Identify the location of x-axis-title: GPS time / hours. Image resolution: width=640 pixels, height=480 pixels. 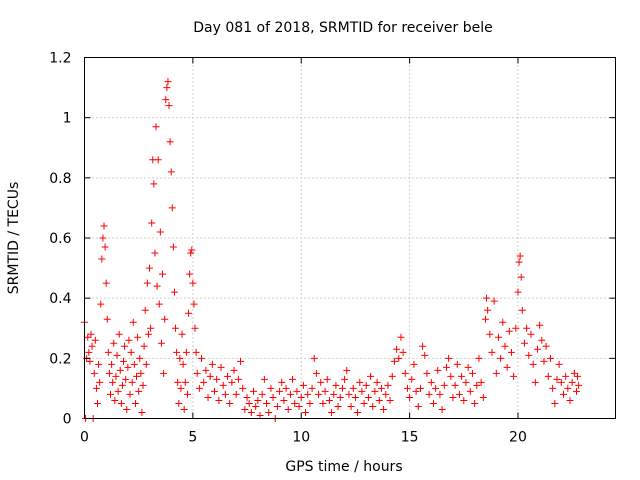
(343, 467).